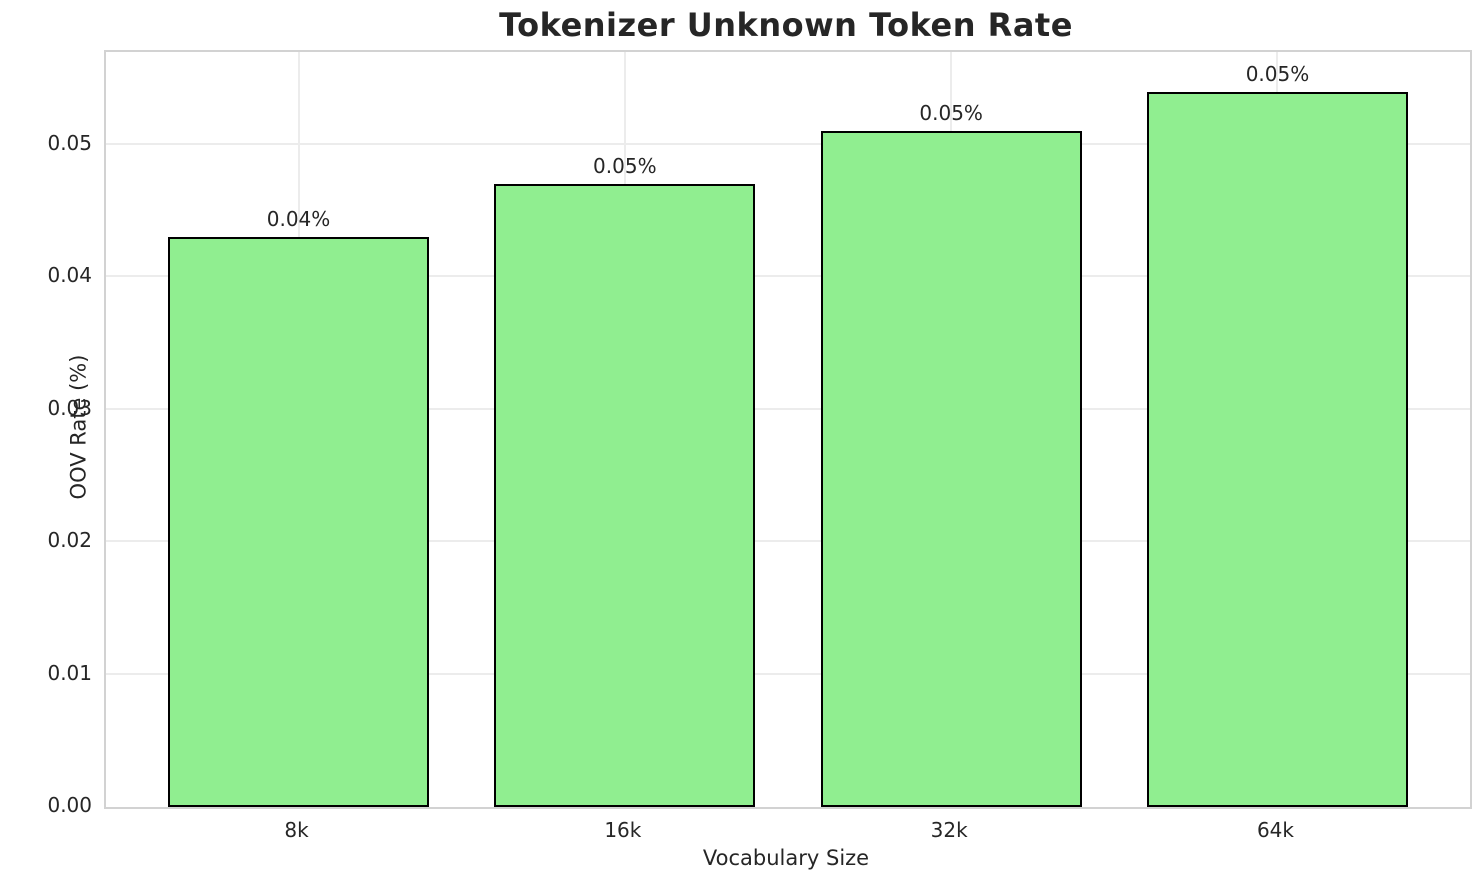 This screenshot has width=1484, height=885. What do you see at coordinates (951, 469) in the screenshot?
I see `bar-32k` at bounding box center [951, 469].